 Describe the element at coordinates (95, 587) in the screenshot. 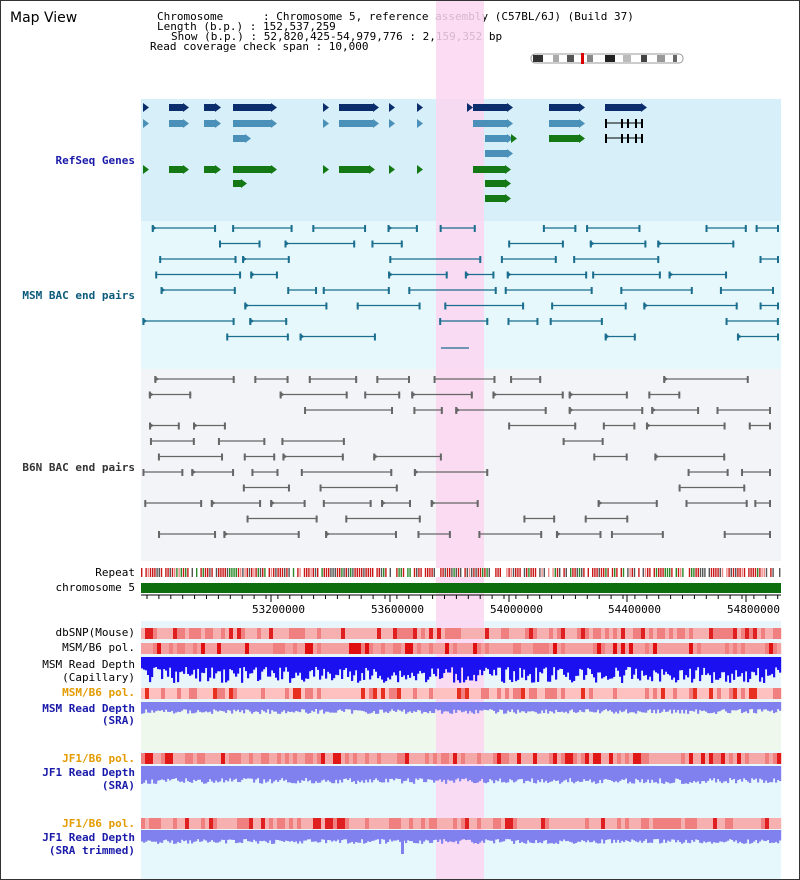

I see `label-chromosome: chromosome 5` at that location.